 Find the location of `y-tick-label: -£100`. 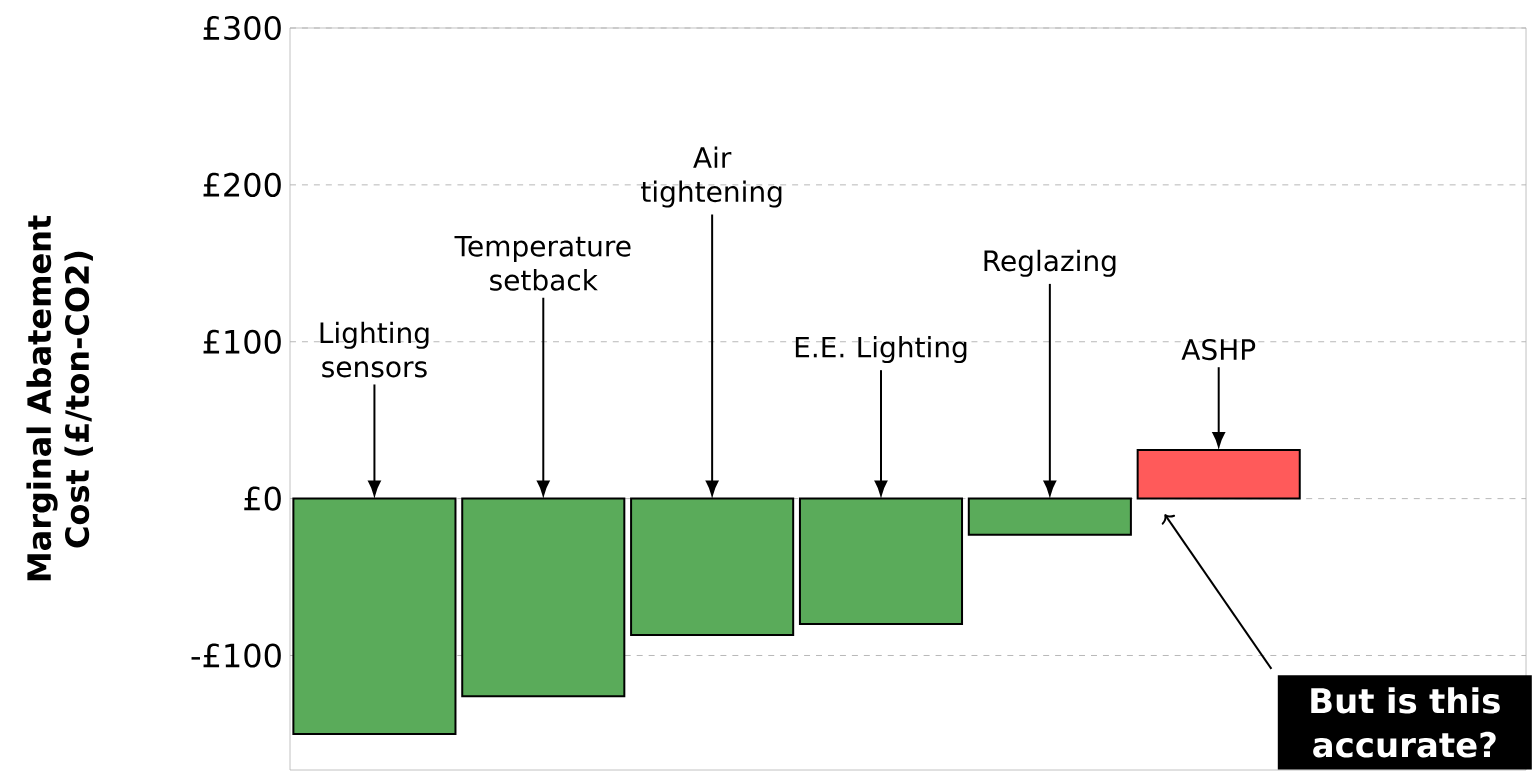

y-tick-label: -£100 is located at coordinates (236, 655).